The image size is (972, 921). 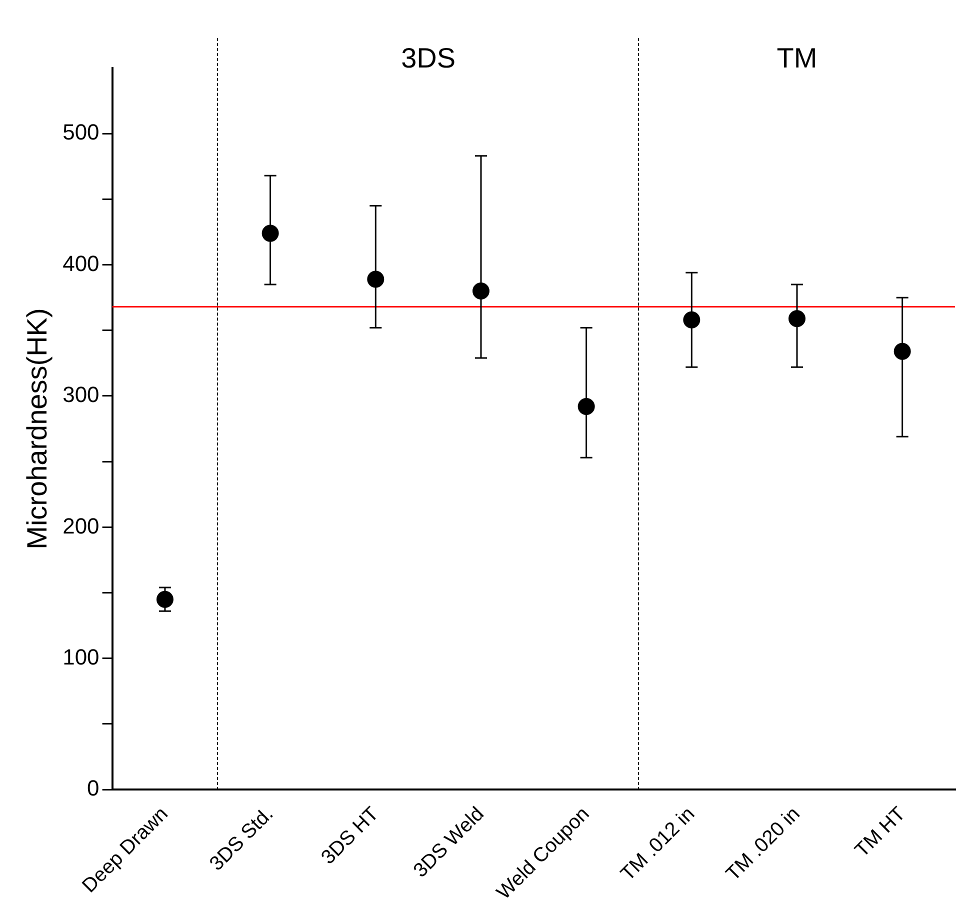 What do you see at coordinates (763, 844) in the screenshot?
I see `x-tick-label: TM .020 in` at bounding box center [763, 844].